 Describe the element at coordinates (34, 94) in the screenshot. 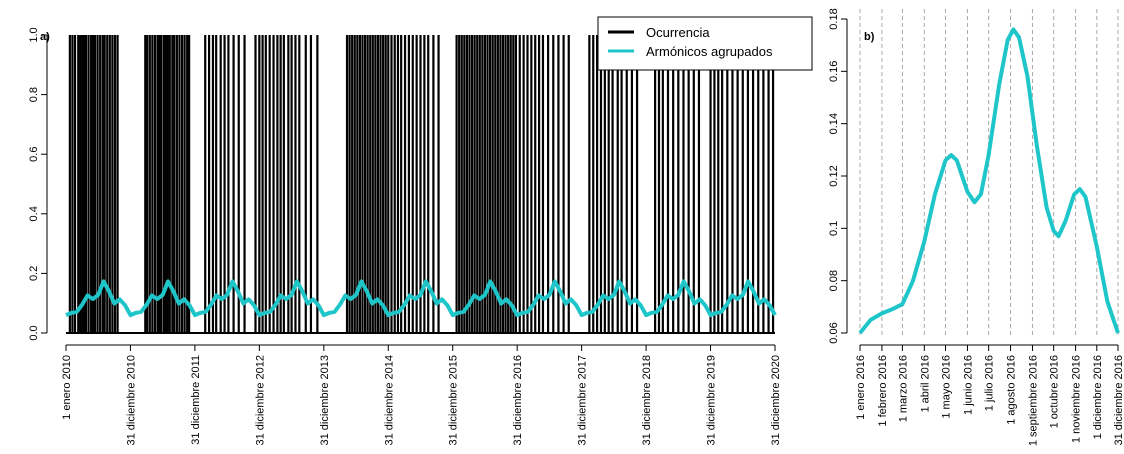

I see `y-tick-label: 0.8` at that location.